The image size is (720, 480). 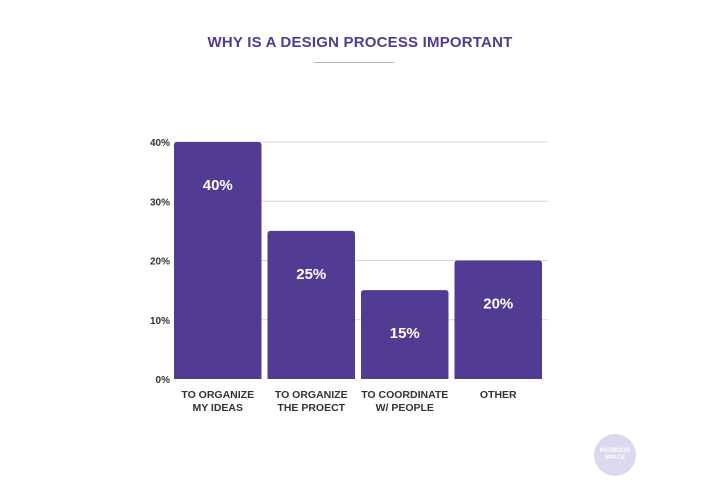 What do you see at coordinates (311, 274) in the screenshot?
I see `data-label: 25%` at bounding box center [311, 274].